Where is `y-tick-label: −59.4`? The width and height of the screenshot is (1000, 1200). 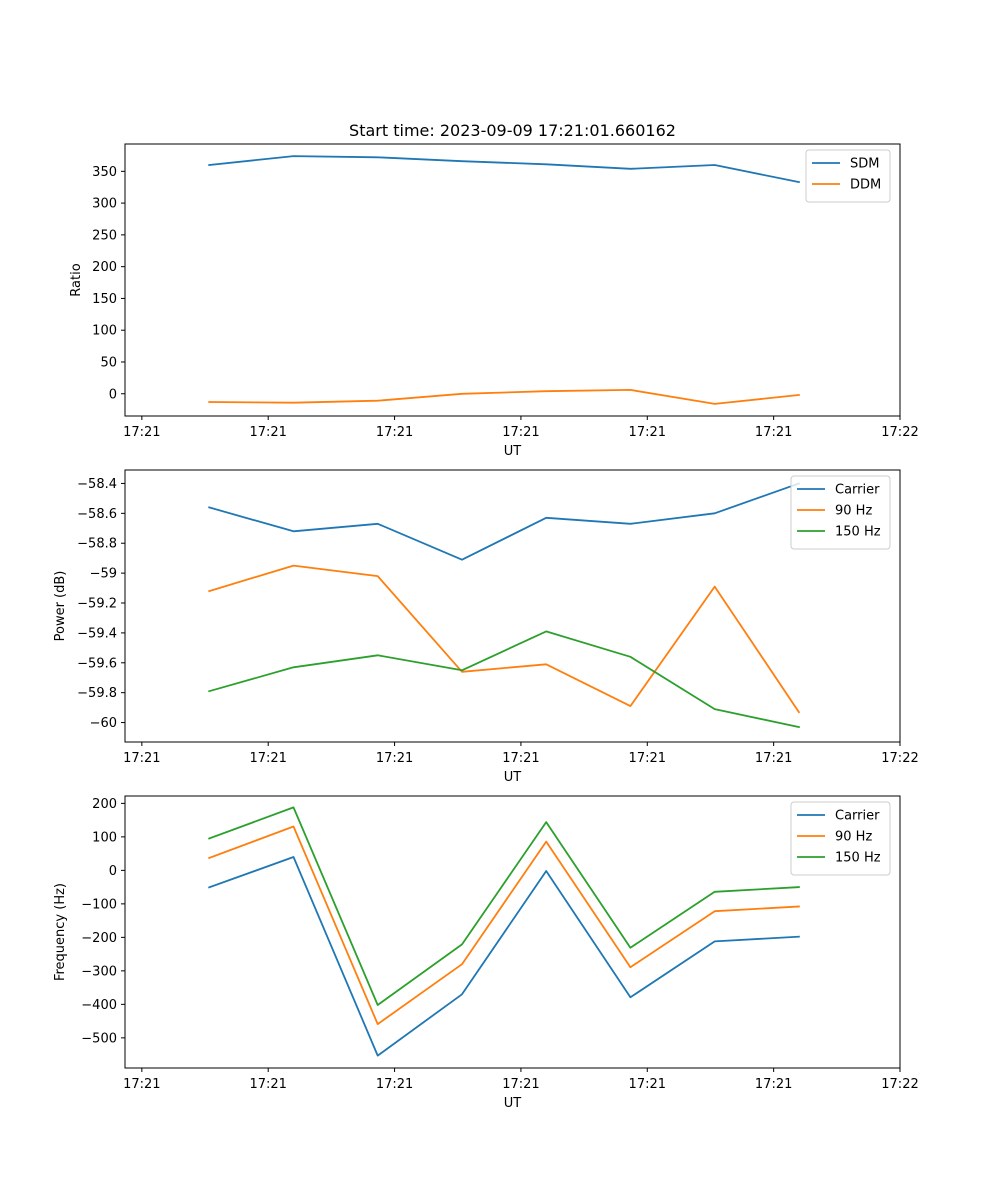
y-tick-label: −59.4 is located at coordinates (97, 633).